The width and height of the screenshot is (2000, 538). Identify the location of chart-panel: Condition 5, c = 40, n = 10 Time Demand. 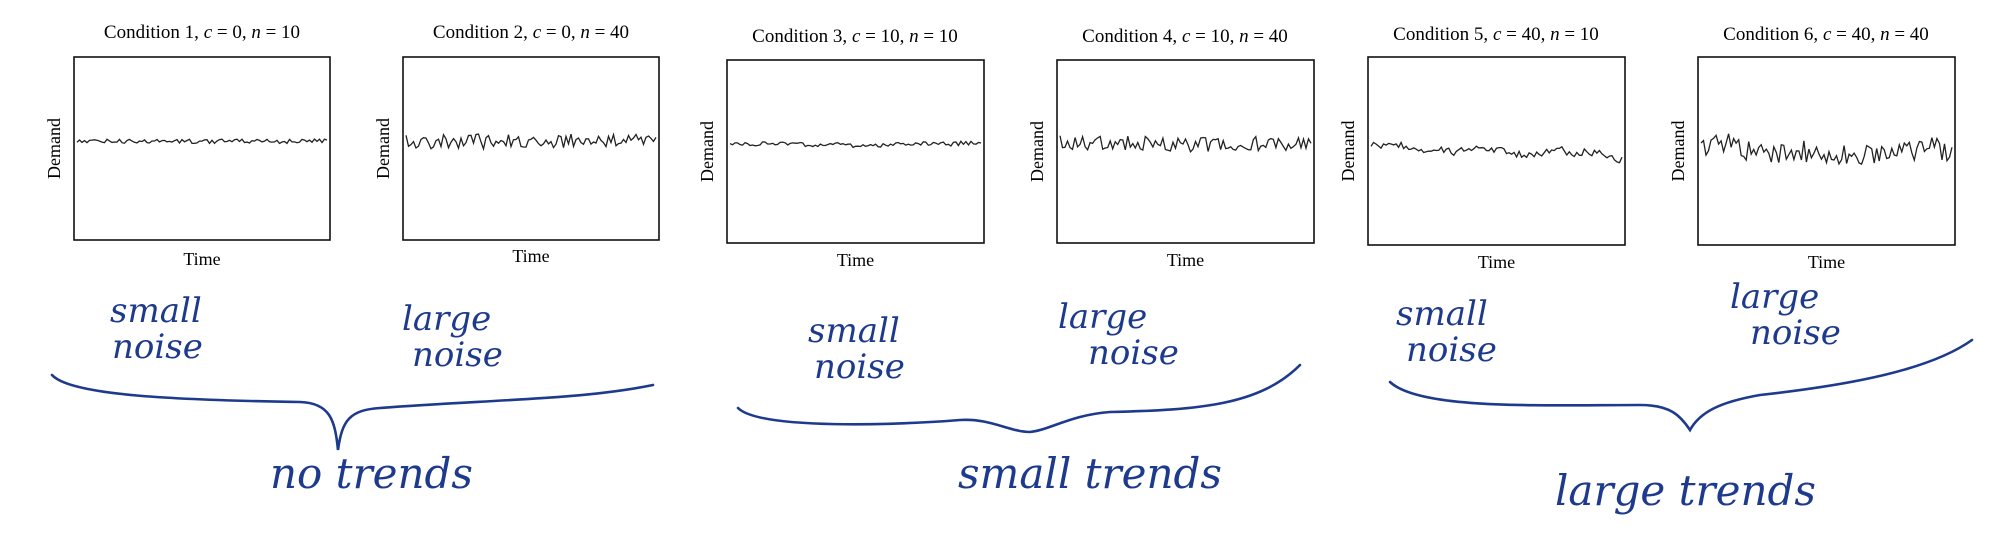
(1482, 148).